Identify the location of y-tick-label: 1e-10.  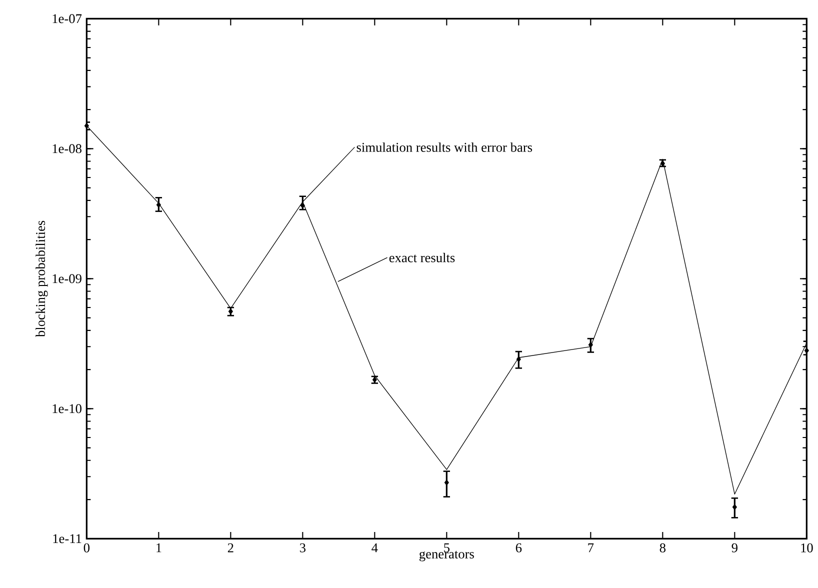
(67, 409).